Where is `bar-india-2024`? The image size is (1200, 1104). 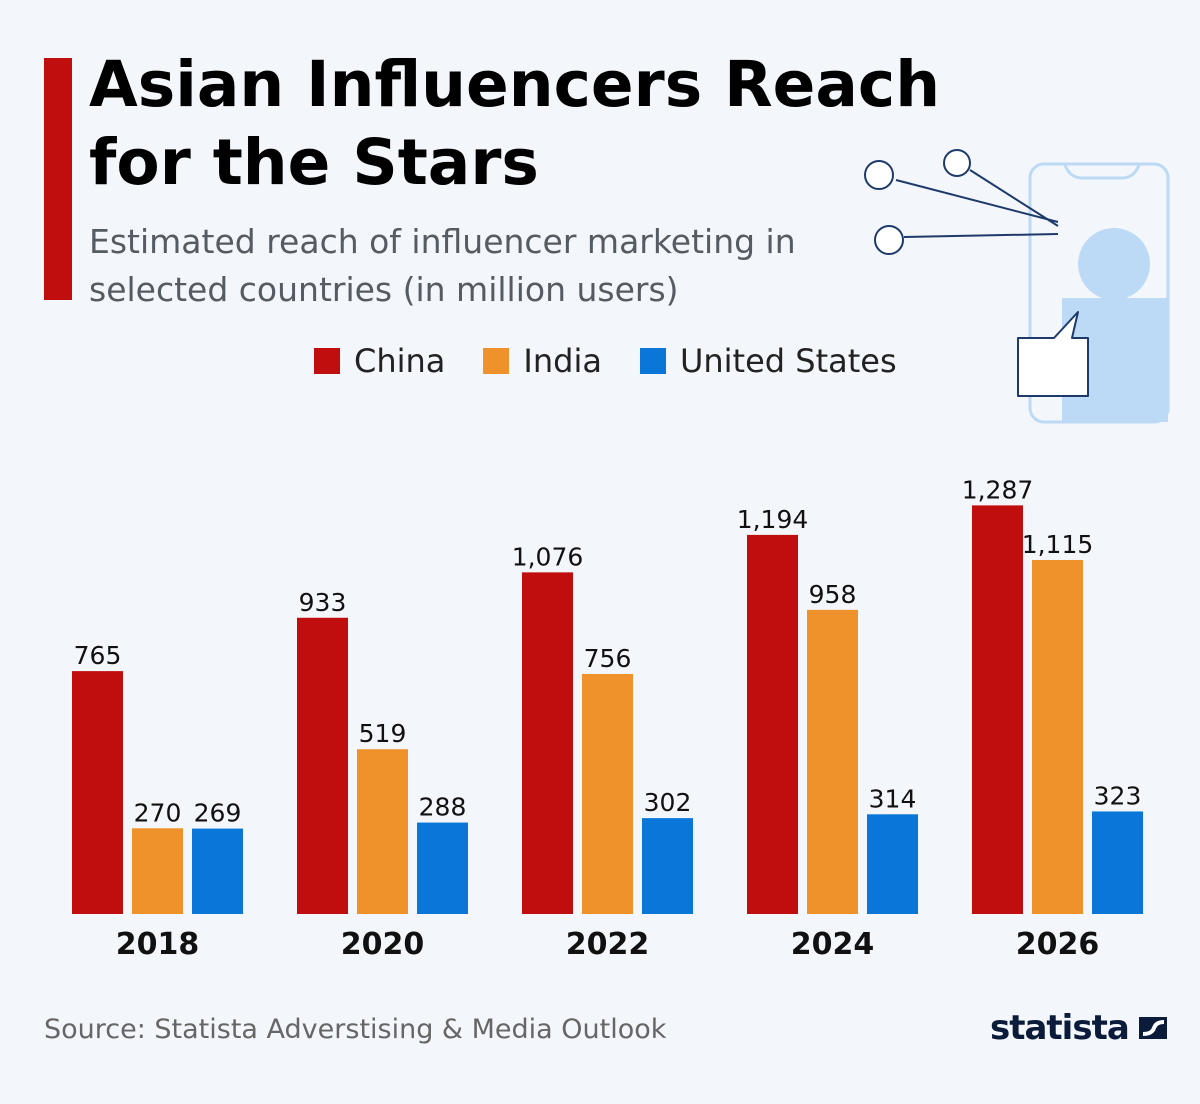 bar-india-2024 is located at coordinates (832, 761).